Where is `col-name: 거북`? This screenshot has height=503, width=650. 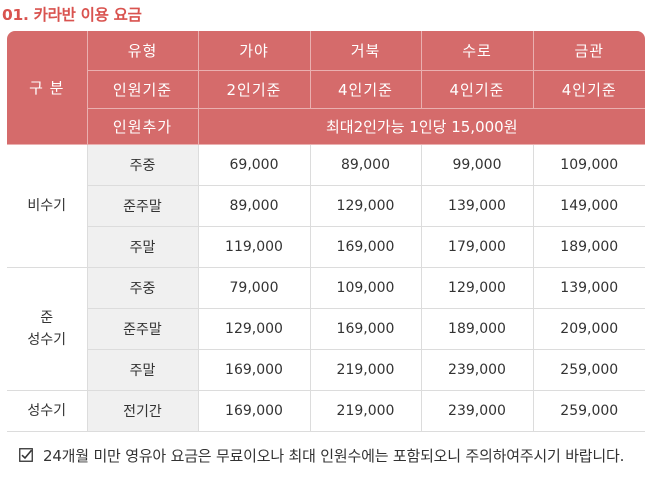
col-name: 거북 is located at coordinates (365, 51).